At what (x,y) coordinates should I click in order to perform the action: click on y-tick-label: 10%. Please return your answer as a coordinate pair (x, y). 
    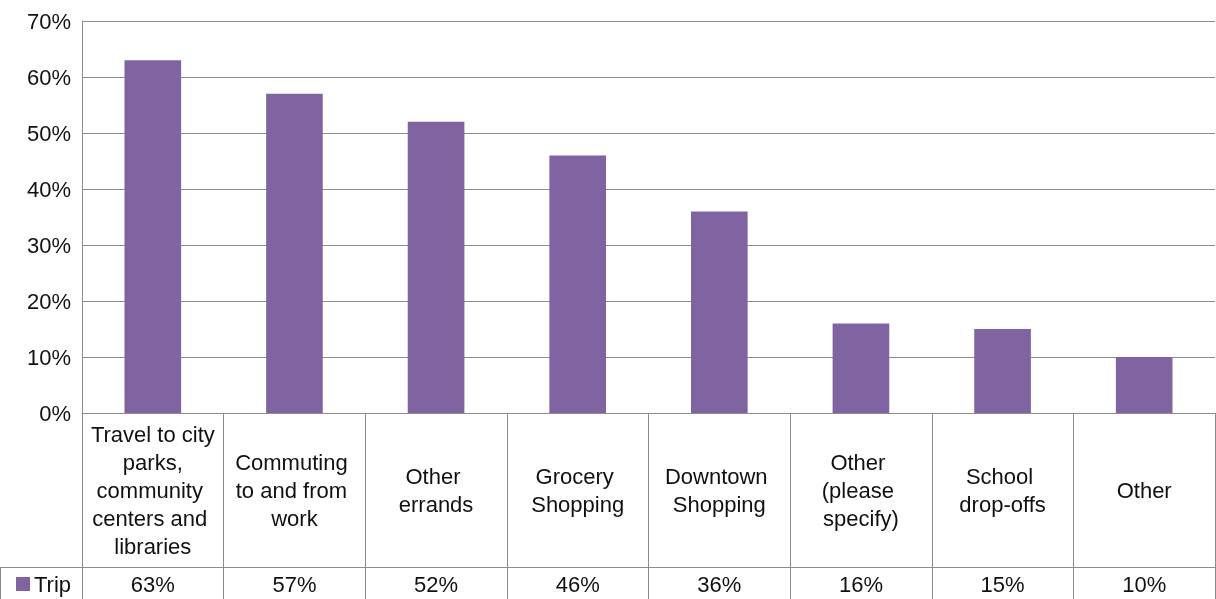
    Looking at the image, I should click on (48, 357).